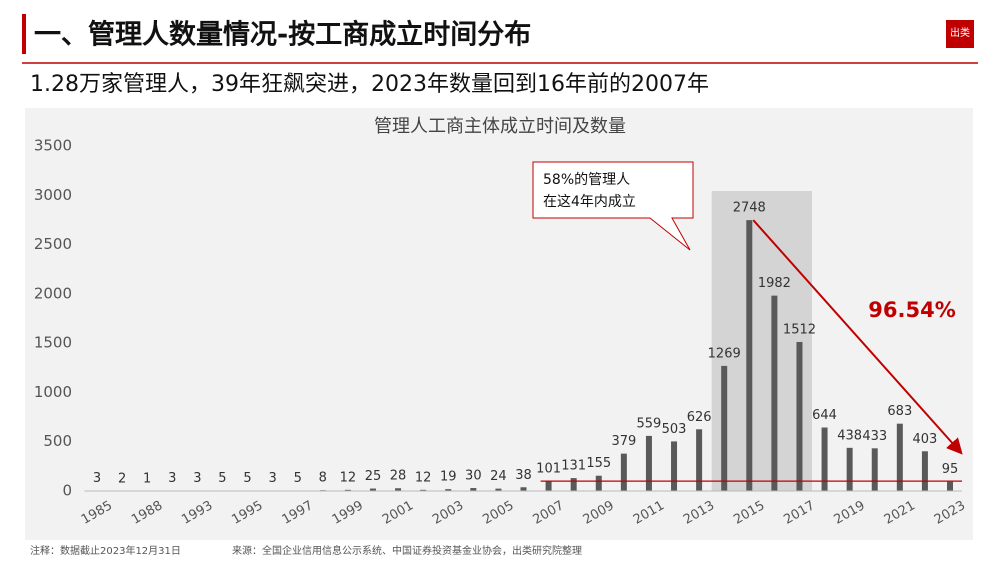 Image resolution: width=1000 pixels, height=567 pixels. Describe the element at coordinates (899, 411) in the screenshot. I see `data-label: 683` at that location.